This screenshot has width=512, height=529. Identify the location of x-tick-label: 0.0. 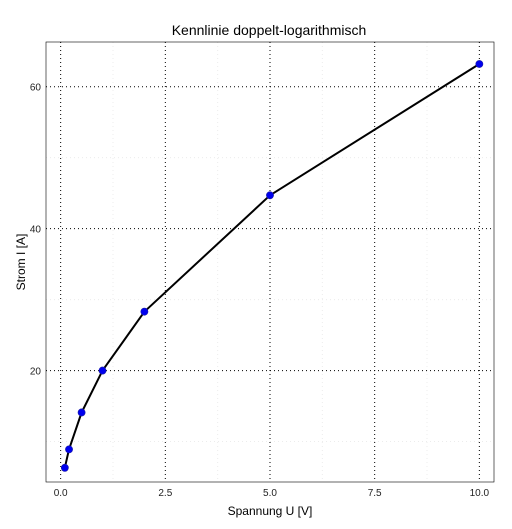
(61, 493).